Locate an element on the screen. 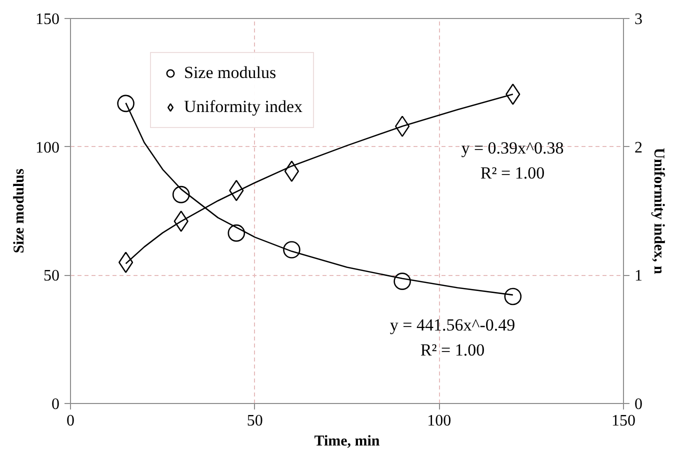 The height and width of the screenshot is (463, 698). annotation: y = 0.39x^0.38 R² = 1.00 is located at coordinates (512, 160).